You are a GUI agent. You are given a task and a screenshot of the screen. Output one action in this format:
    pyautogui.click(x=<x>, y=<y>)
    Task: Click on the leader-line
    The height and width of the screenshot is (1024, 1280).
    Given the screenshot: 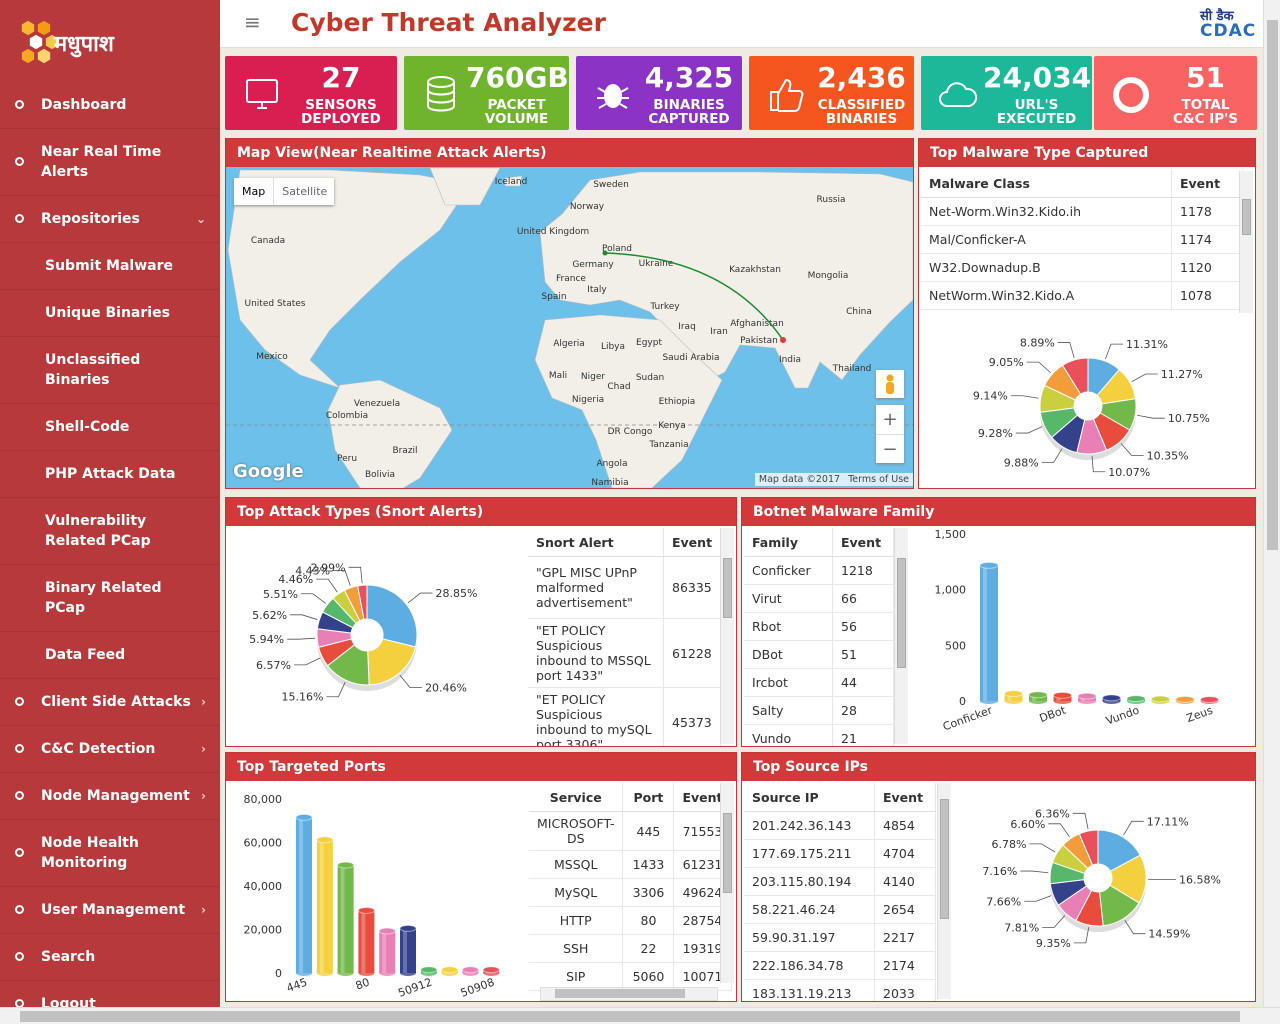 What is the action you would take?
    pyautogui.click(x=1114, y=351)
    